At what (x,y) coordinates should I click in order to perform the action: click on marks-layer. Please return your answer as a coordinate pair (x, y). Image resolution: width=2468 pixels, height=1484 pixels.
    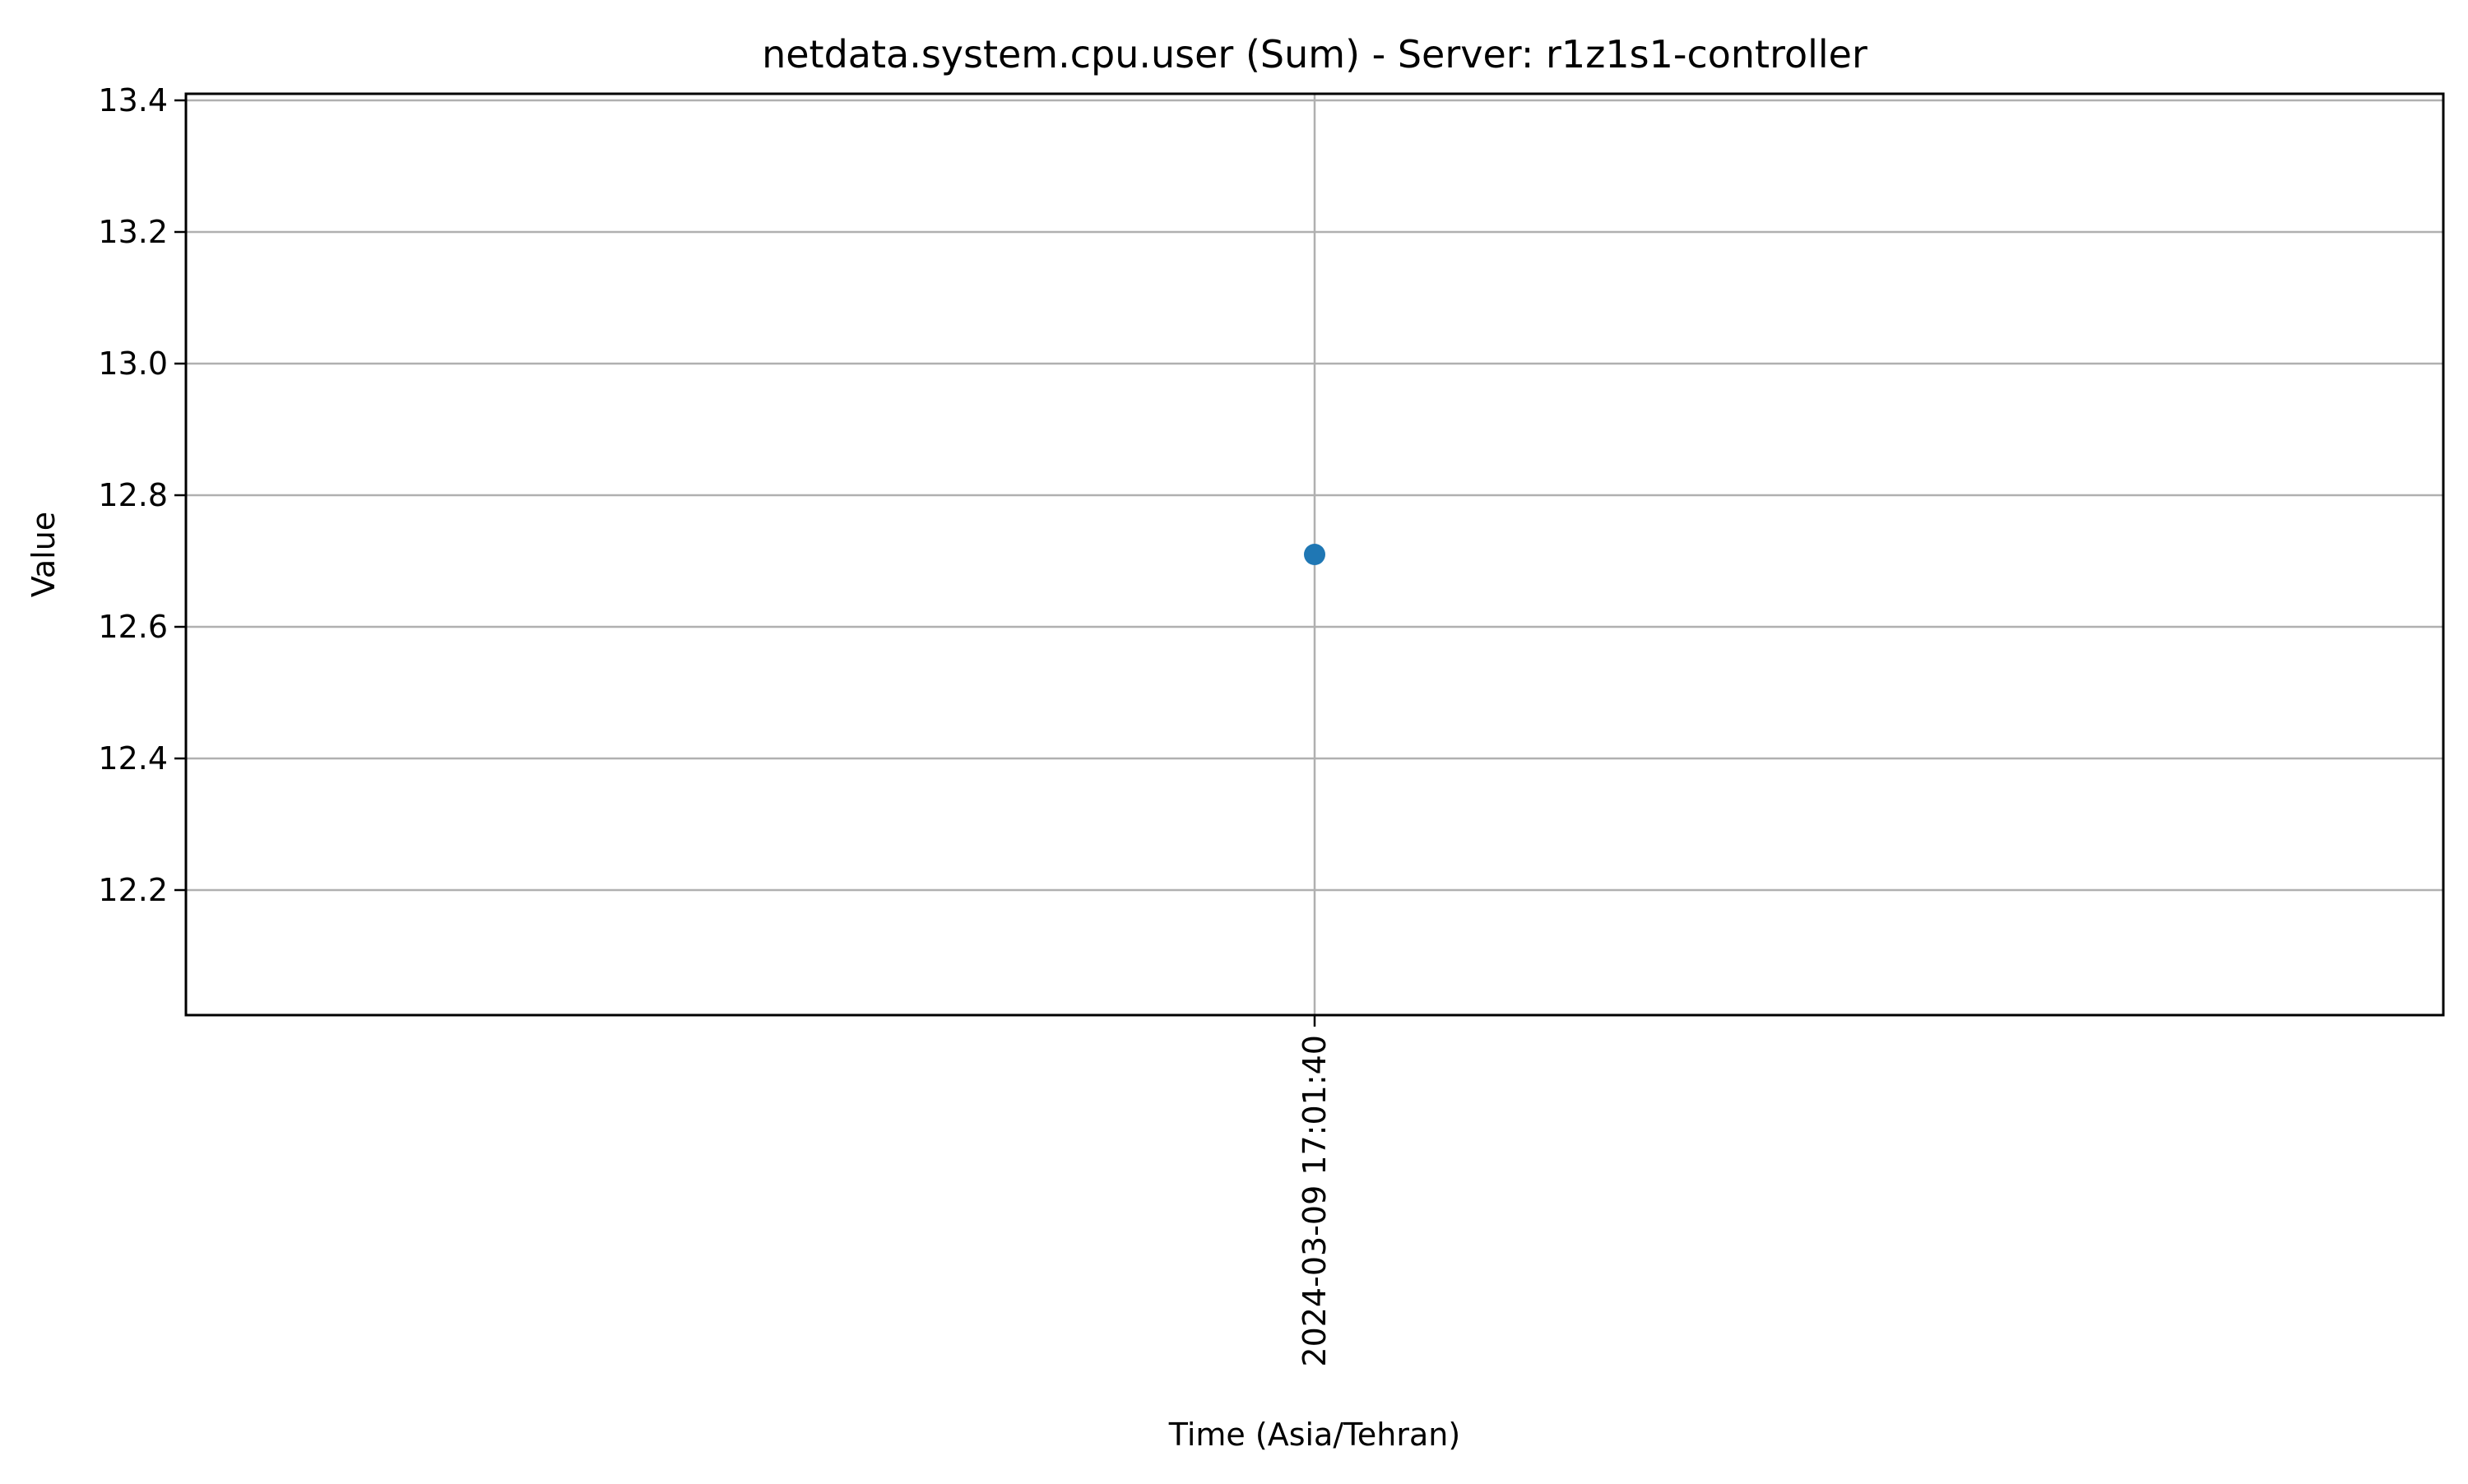
    Looking at the image, I should click on (1314, 554).